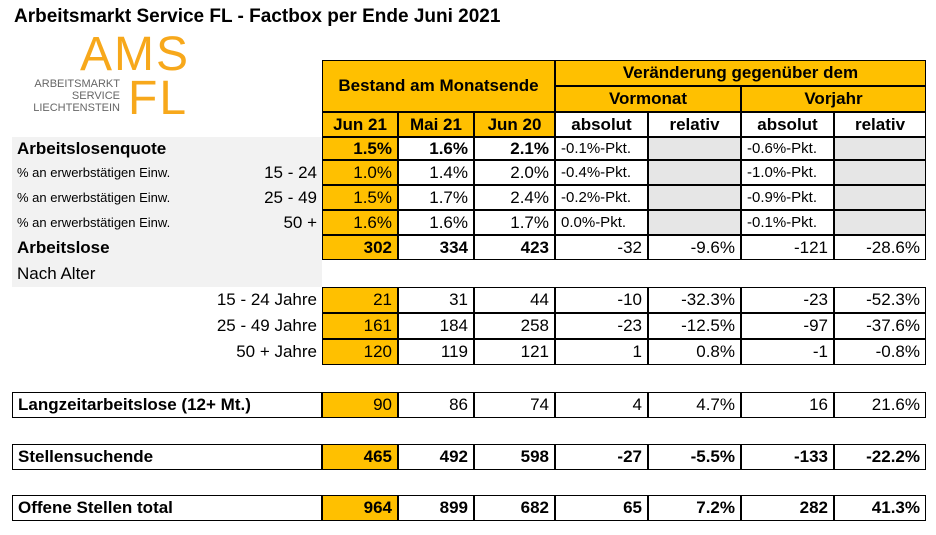 The width and height of the screenshot is (936, 535). I want to click on table-cell: -1.0%-Pkt., so click(787, 172).